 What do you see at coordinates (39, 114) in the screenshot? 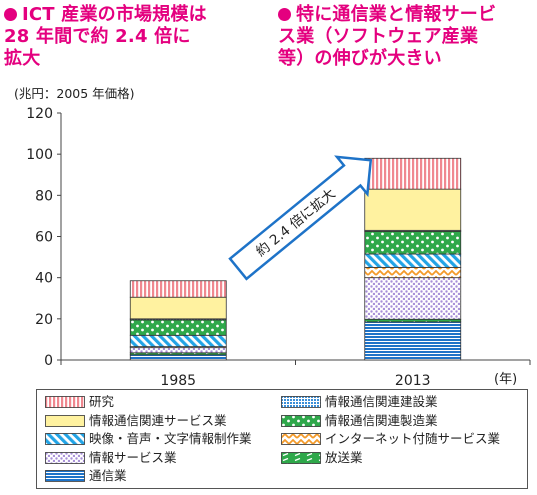
I see `y-tick-label: 120` at bounding box center [39, 114].